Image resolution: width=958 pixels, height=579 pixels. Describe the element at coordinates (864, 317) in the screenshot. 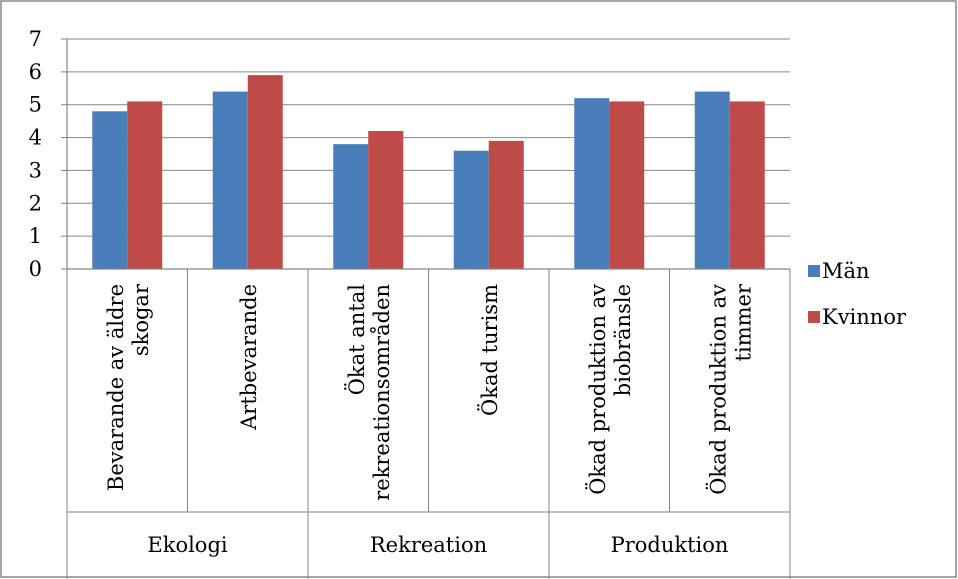

I see `legend-label: Kvinnor` at that location.